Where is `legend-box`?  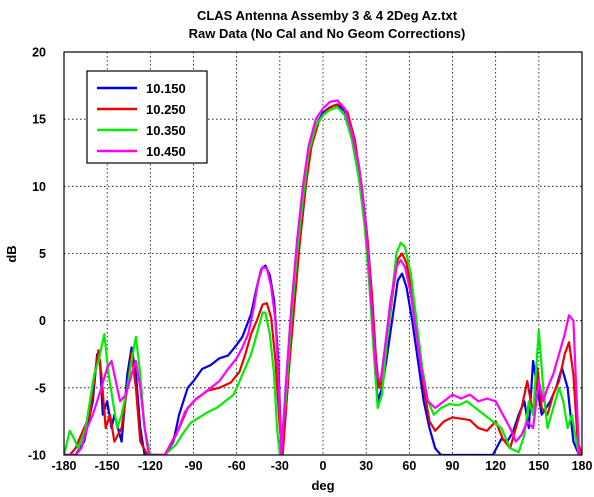
legend-box is located at coordinates (147, 117).